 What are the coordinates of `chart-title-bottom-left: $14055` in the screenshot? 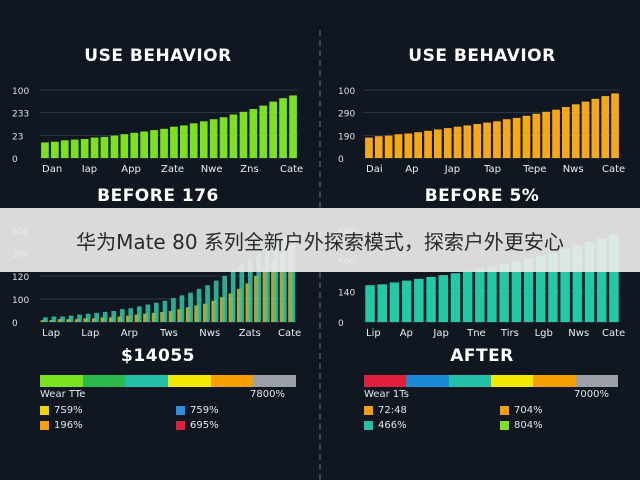 It's located at (158, 356).